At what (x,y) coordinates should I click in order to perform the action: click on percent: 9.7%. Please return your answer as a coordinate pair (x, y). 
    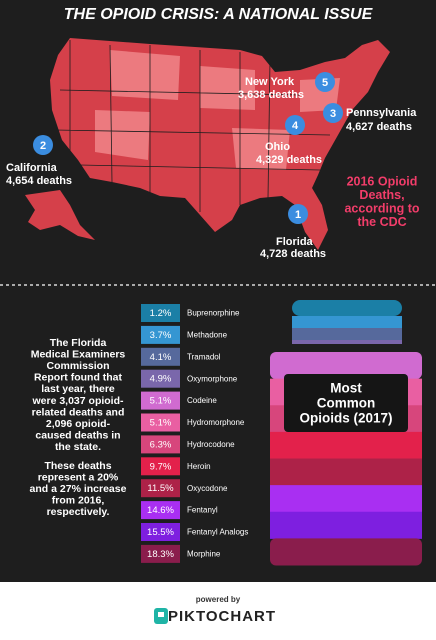
    Looking at the image, I should click on (161, 466).